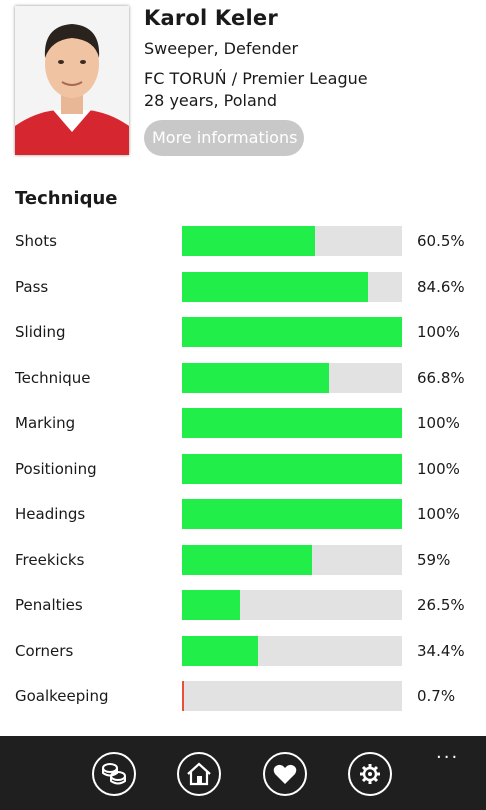 The width and height of the screenshot is (486, 810). What do you see at coordinates (221, 48) in the screenshot?
I see `player-position: Sweeper, Defender` at bounding box center [221, 48].